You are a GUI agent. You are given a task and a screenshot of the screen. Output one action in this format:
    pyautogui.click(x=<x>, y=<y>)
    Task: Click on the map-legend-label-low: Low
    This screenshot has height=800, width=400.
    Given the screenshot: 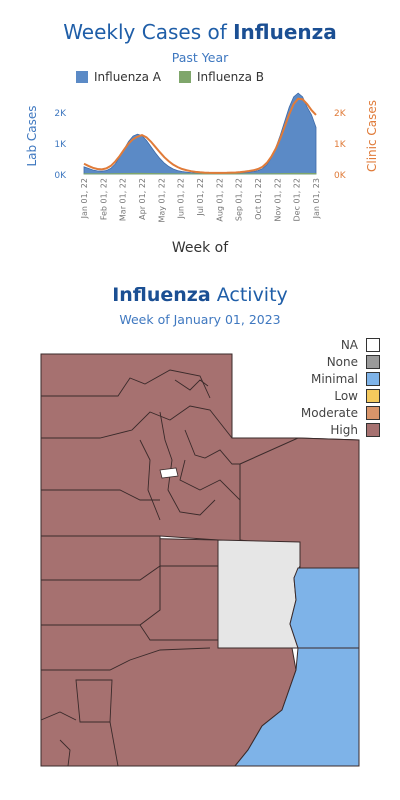 What is the action you would take?
    pyautogui.click(x=346, y=395)
    